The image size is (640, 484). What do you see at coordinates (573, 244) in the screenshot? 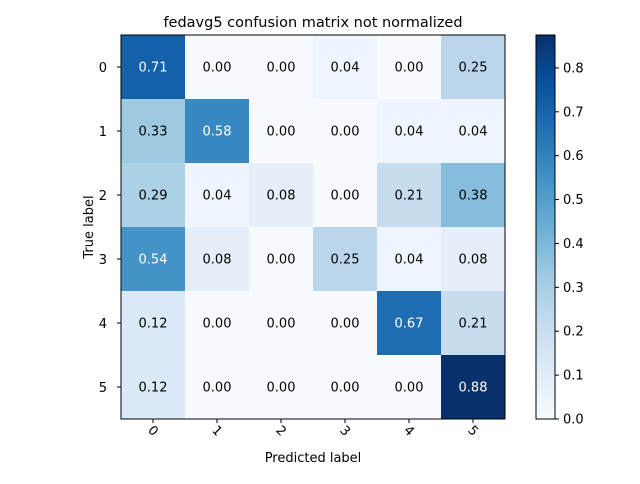
I see `colorbar-tick-label: 0.4` at bounding box center [573, 244].